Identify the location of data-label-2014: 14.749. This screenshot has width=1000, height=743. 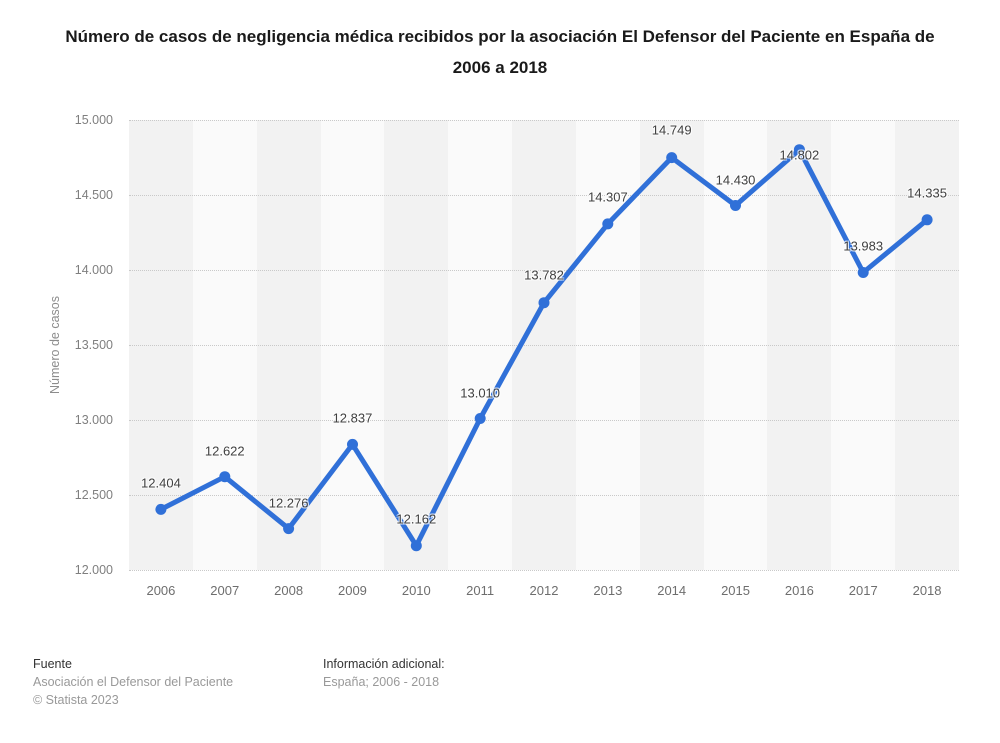
(671, 130).